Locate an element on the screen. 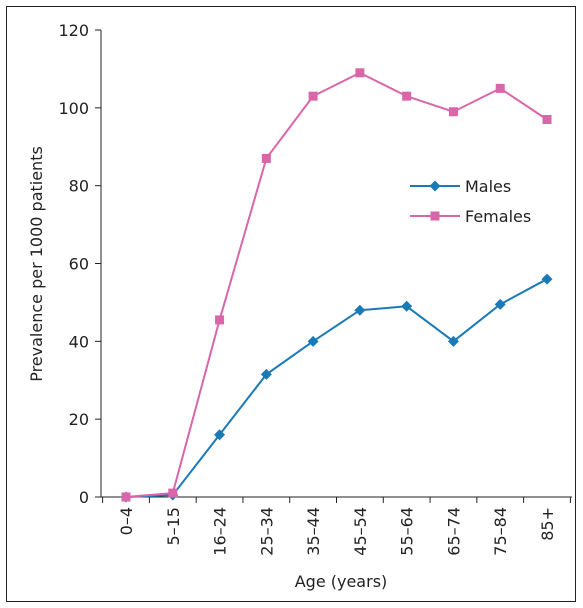 Image resolution: width=583 pixels, height=608 pixels. y-tick-label: 80 is located at coordinates (79, 186).